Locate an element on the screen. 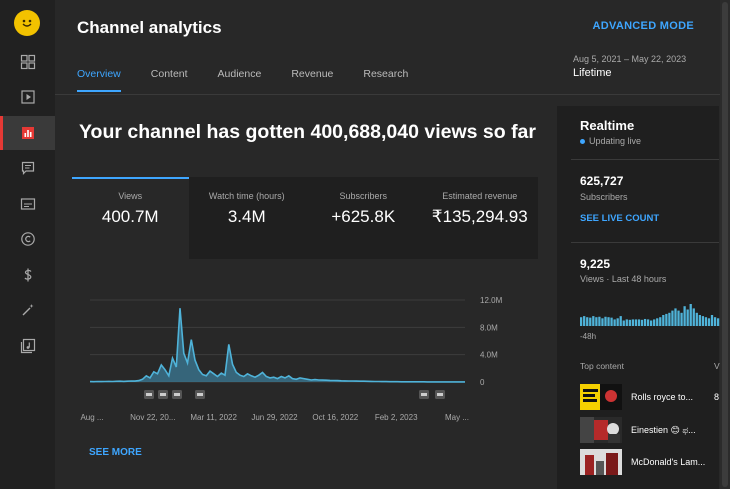  tab-research: Research is located at coordinates (386, 74).